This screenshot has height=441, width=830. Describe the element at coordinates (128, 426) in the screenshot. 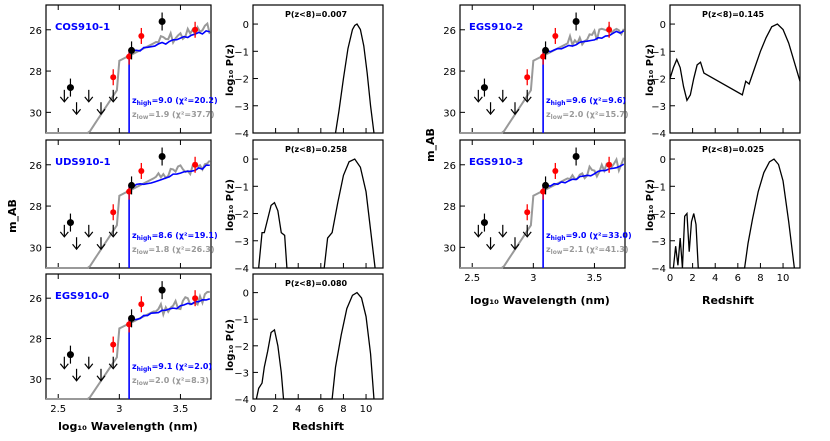

I see `sed-xlabel-left: log₁₀ Wavelength (nm)` at that location.